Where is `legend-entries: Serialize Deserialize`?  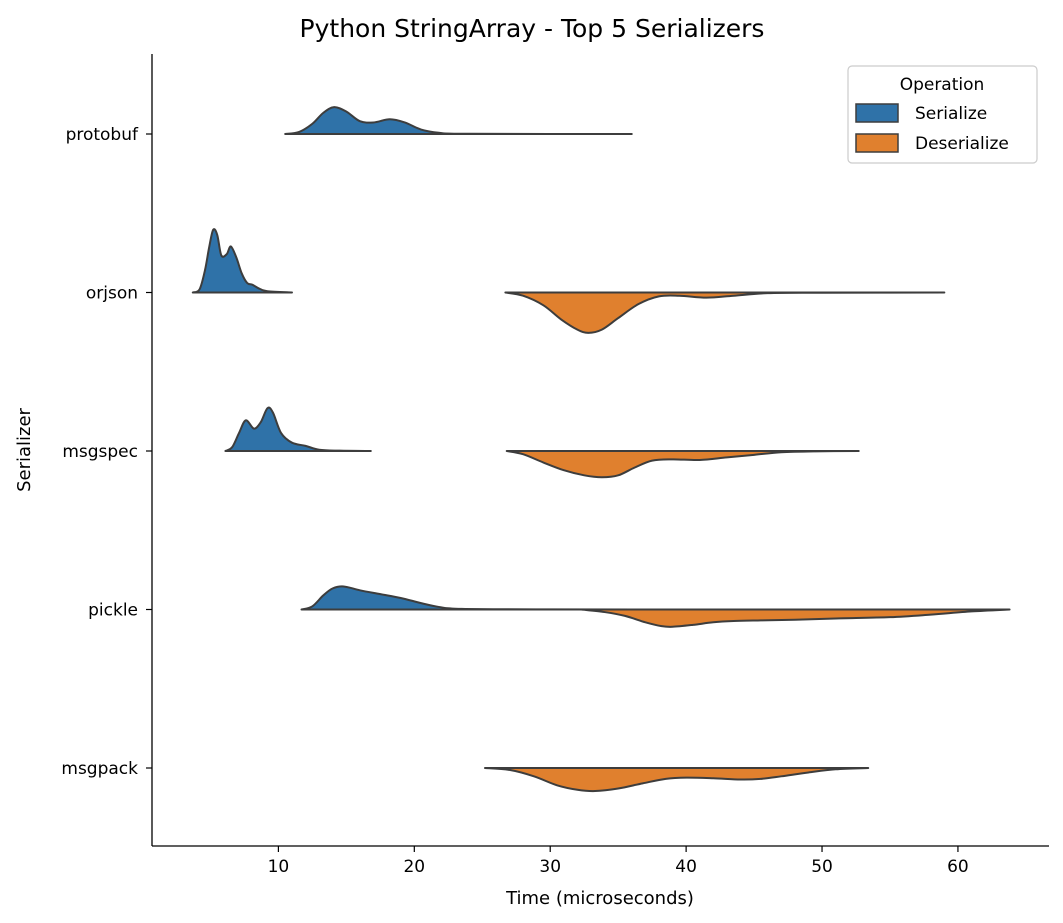 legend-entries: Serialize Deserialize is located at coordinates (932, 128).